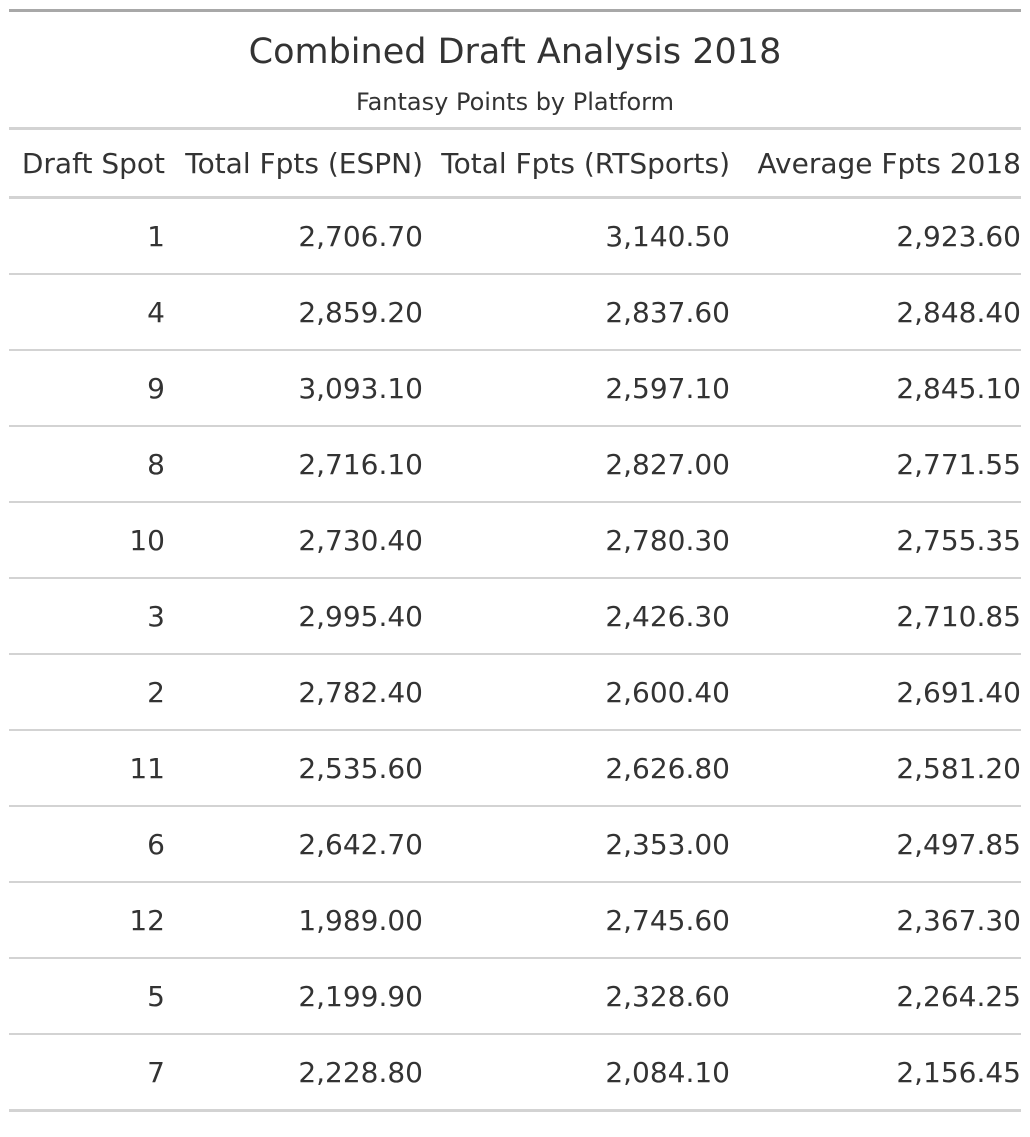 The image size is (1030, 1137). What do you see at coordinates (294, 164) in the screenshot?
I see `header-total-fpts-espn: Total Fpts (ESPN)` at bounding box center [294, 164].